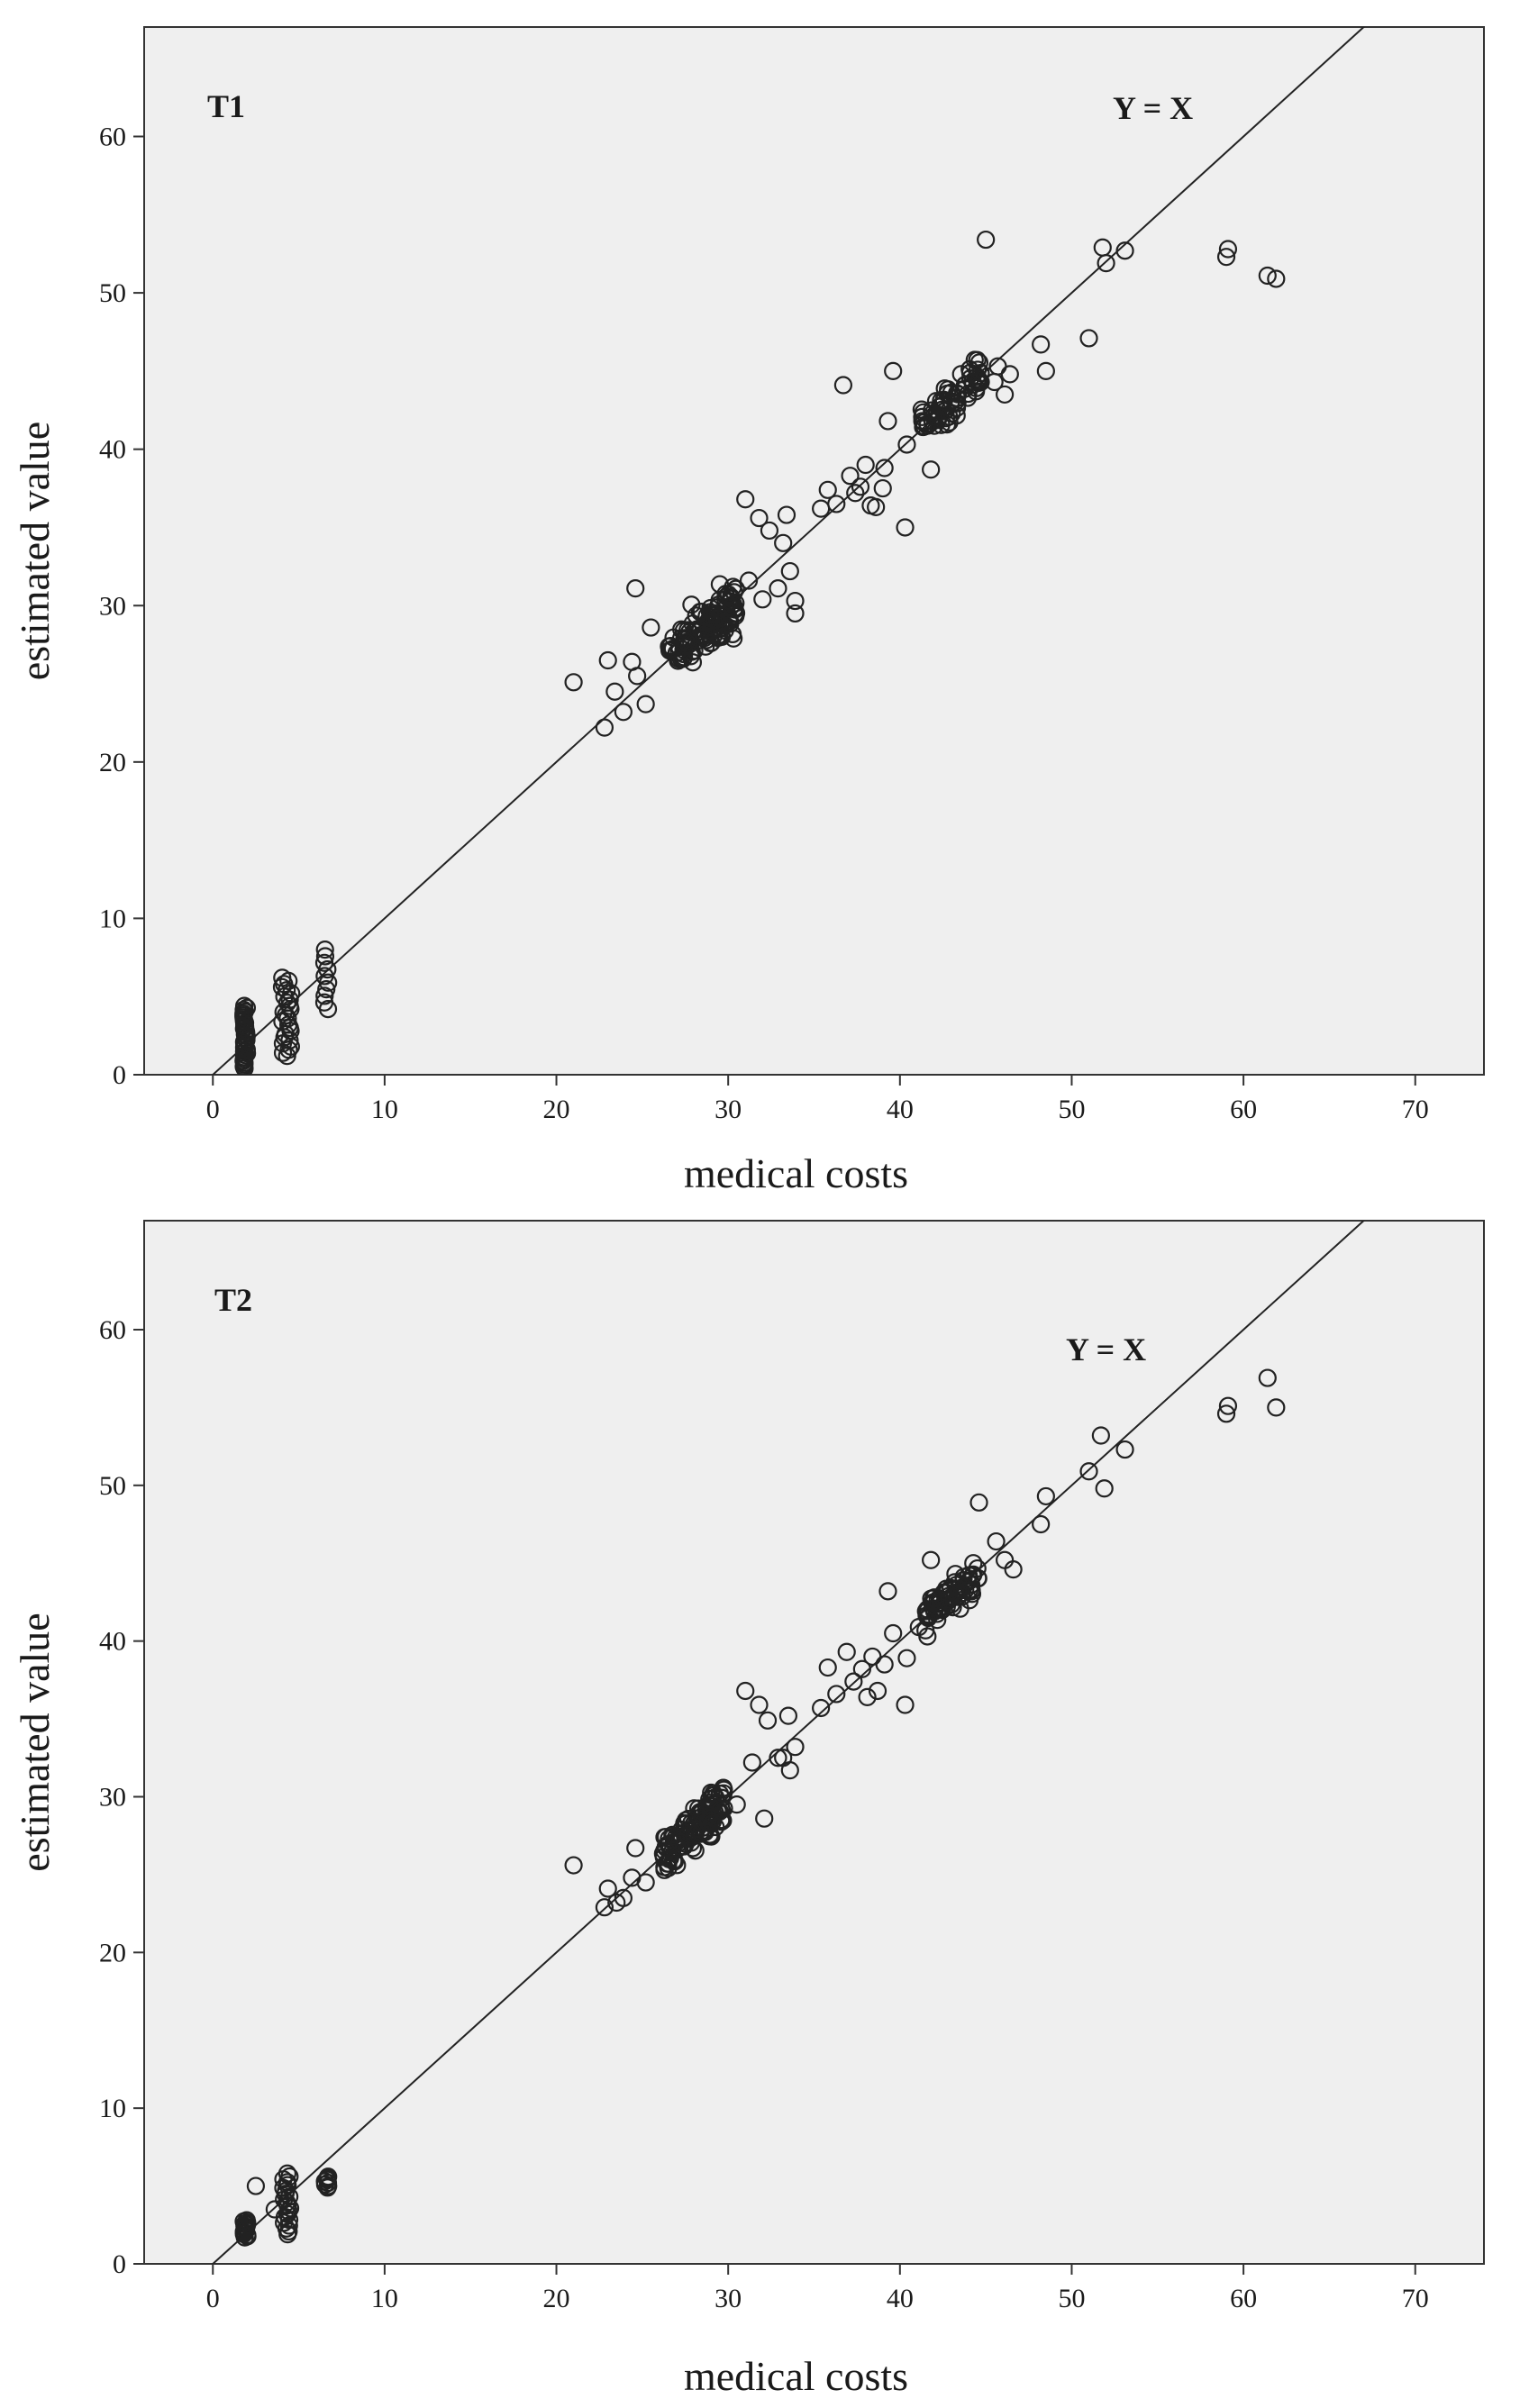 The height and width of the screenshot is (2408, 1520). I want to click on x-tick-label: 20, so click(556, 1109).